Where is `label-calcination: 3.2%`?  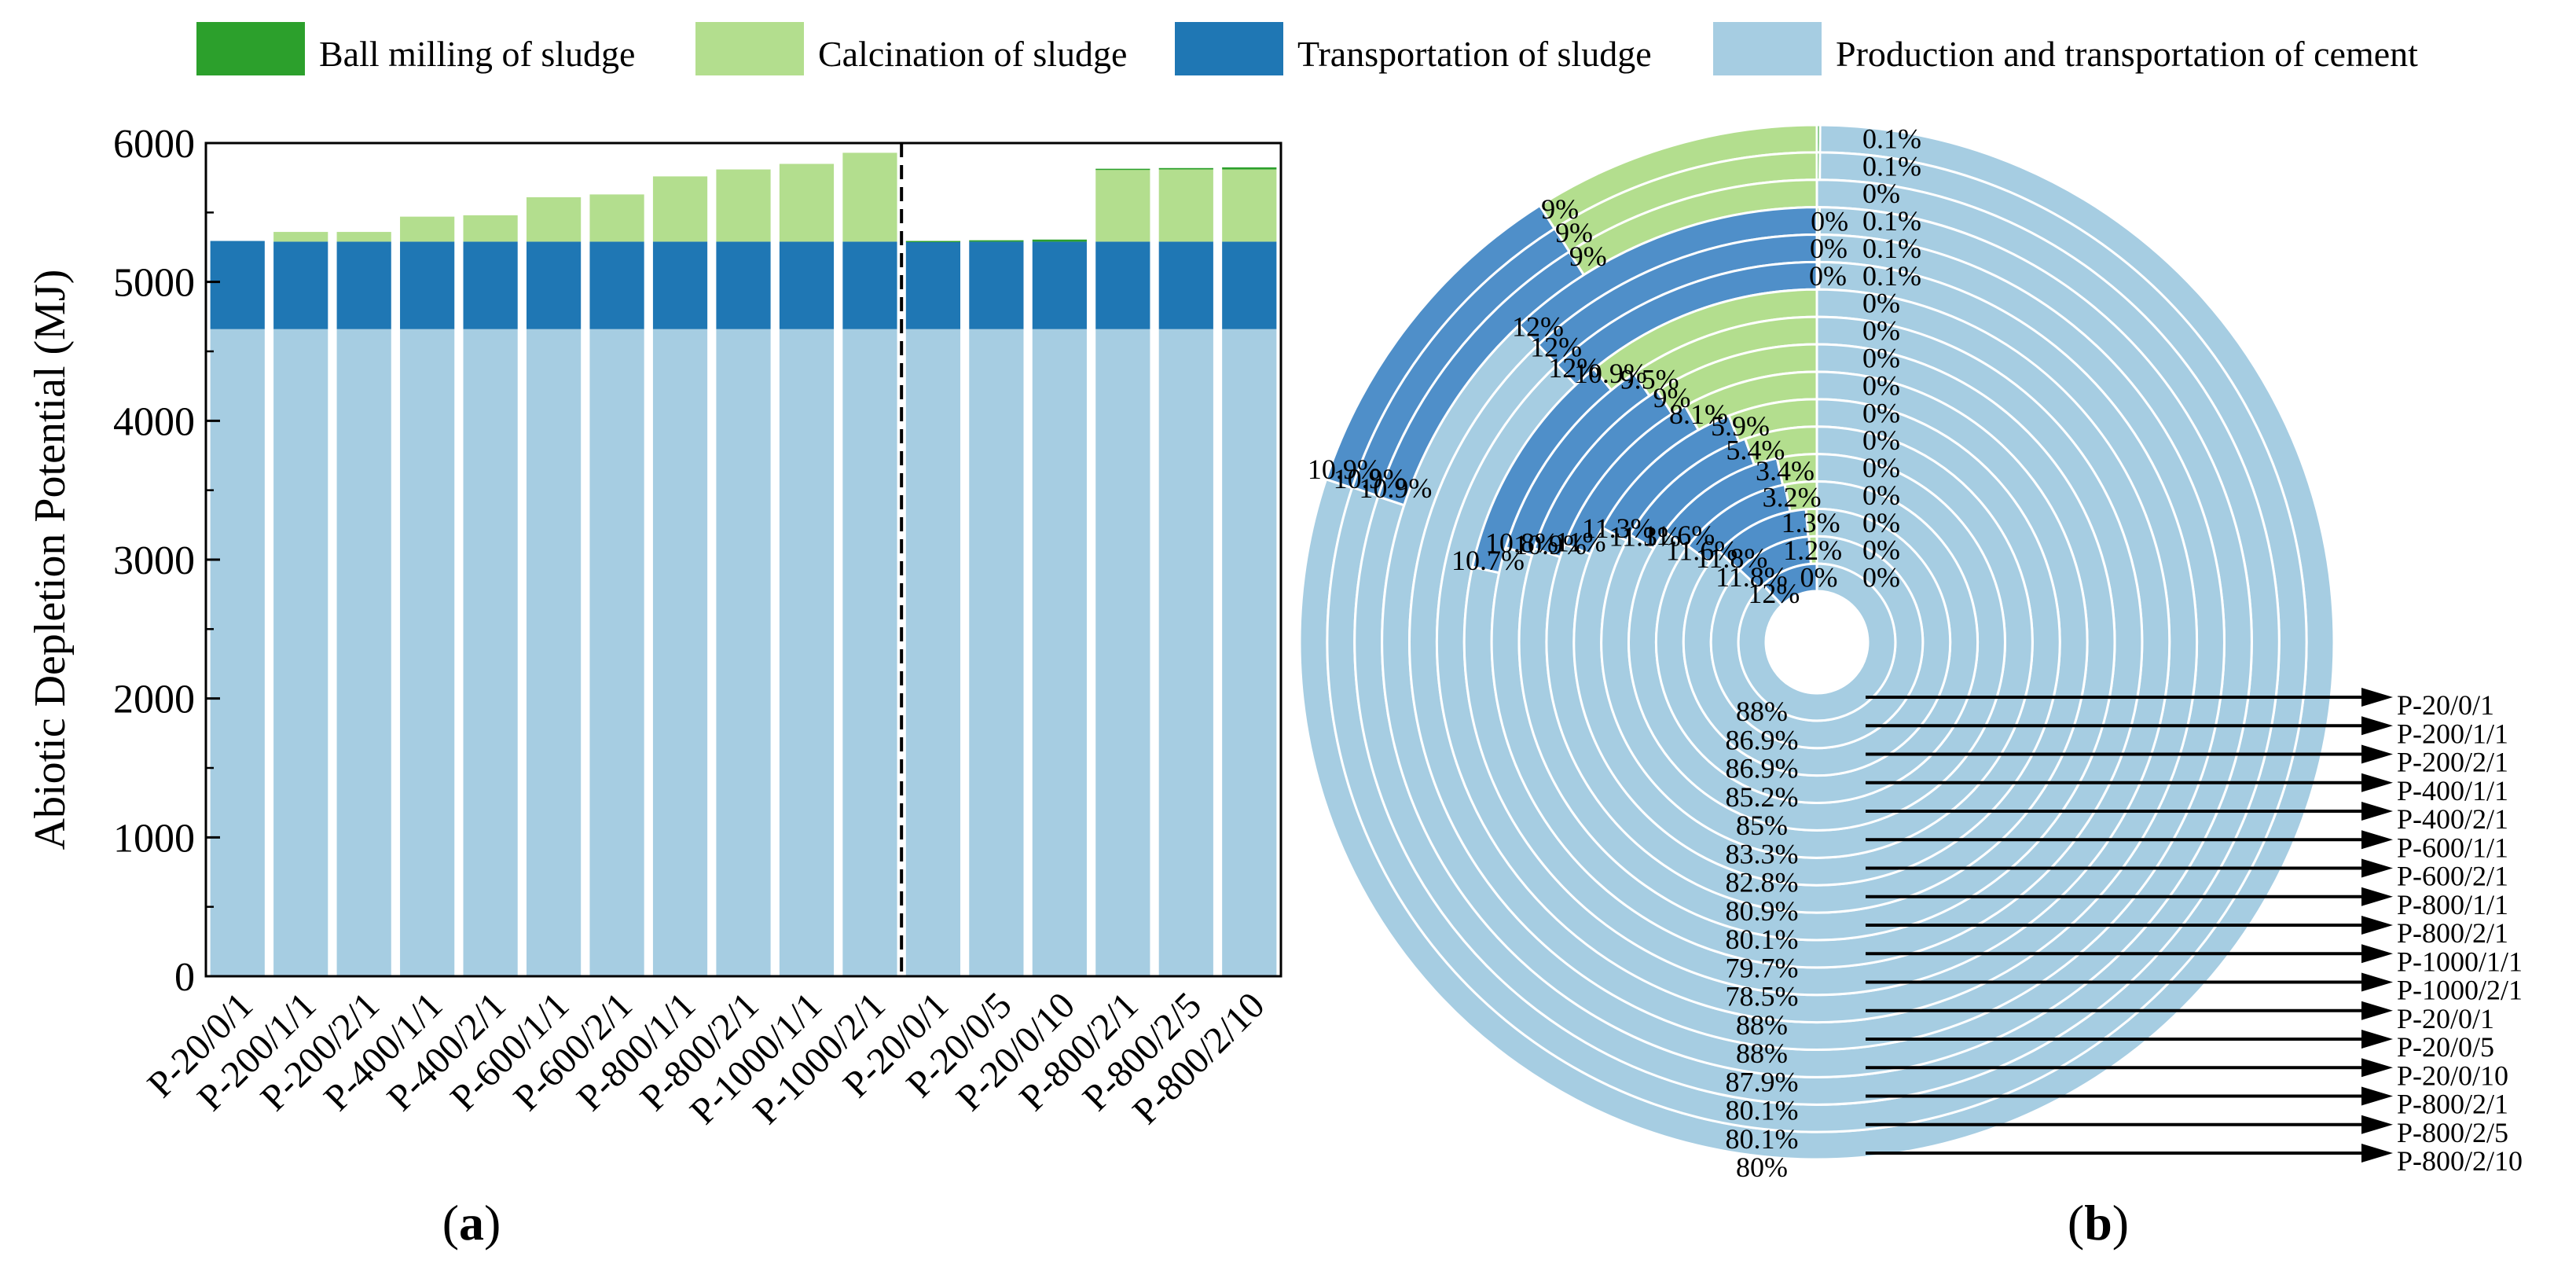 label-calcination: 3.2% is located at coordinates (1792, 497).